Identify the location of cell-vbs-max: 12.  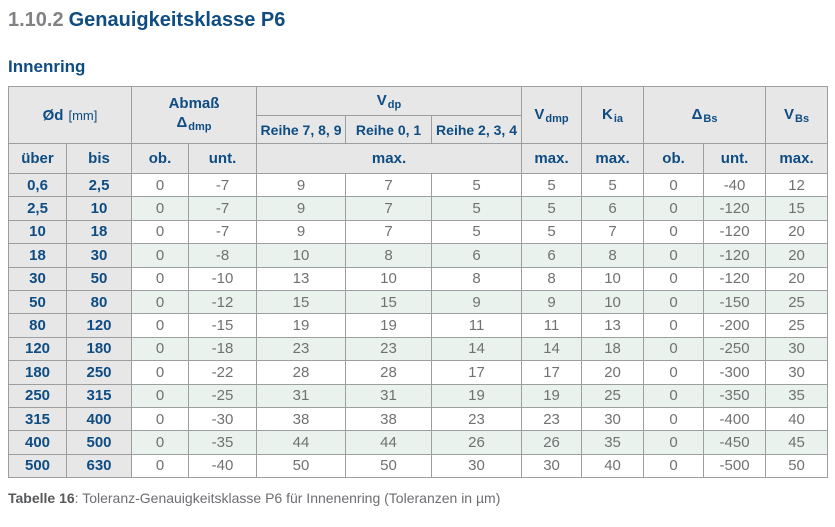
(797, 185).